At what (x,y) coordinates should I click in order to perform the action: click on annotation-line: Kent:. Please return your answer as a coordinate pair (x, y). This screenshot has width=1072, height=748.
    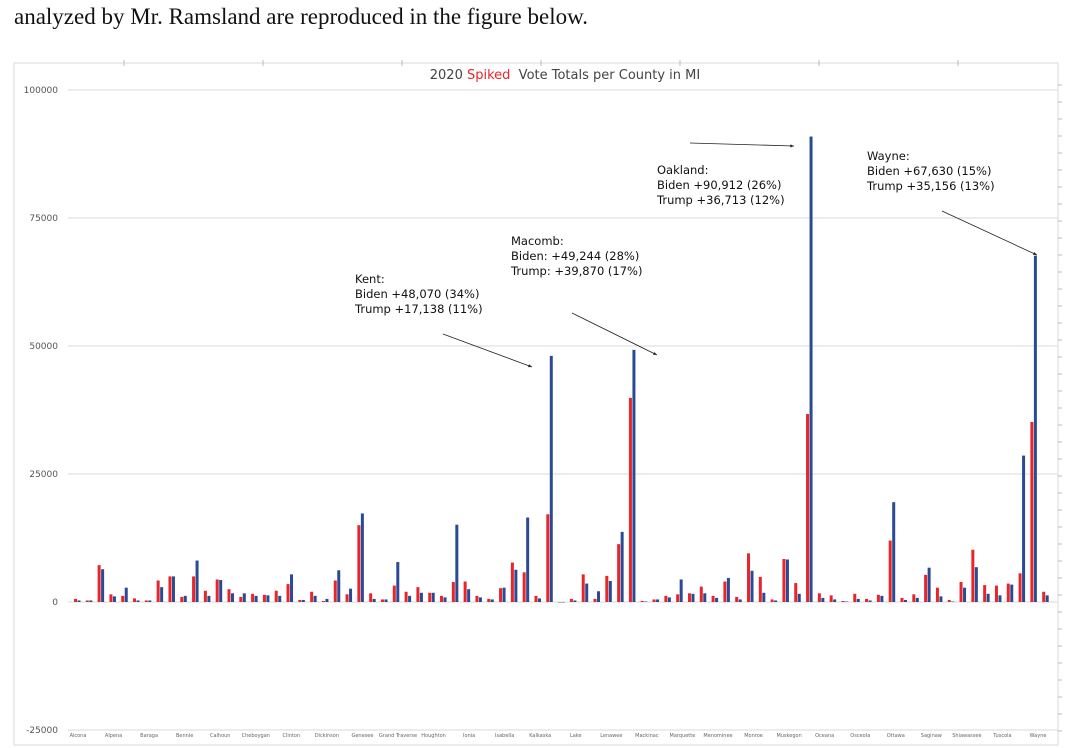
    Looking at the image, I should click on (370, 279).